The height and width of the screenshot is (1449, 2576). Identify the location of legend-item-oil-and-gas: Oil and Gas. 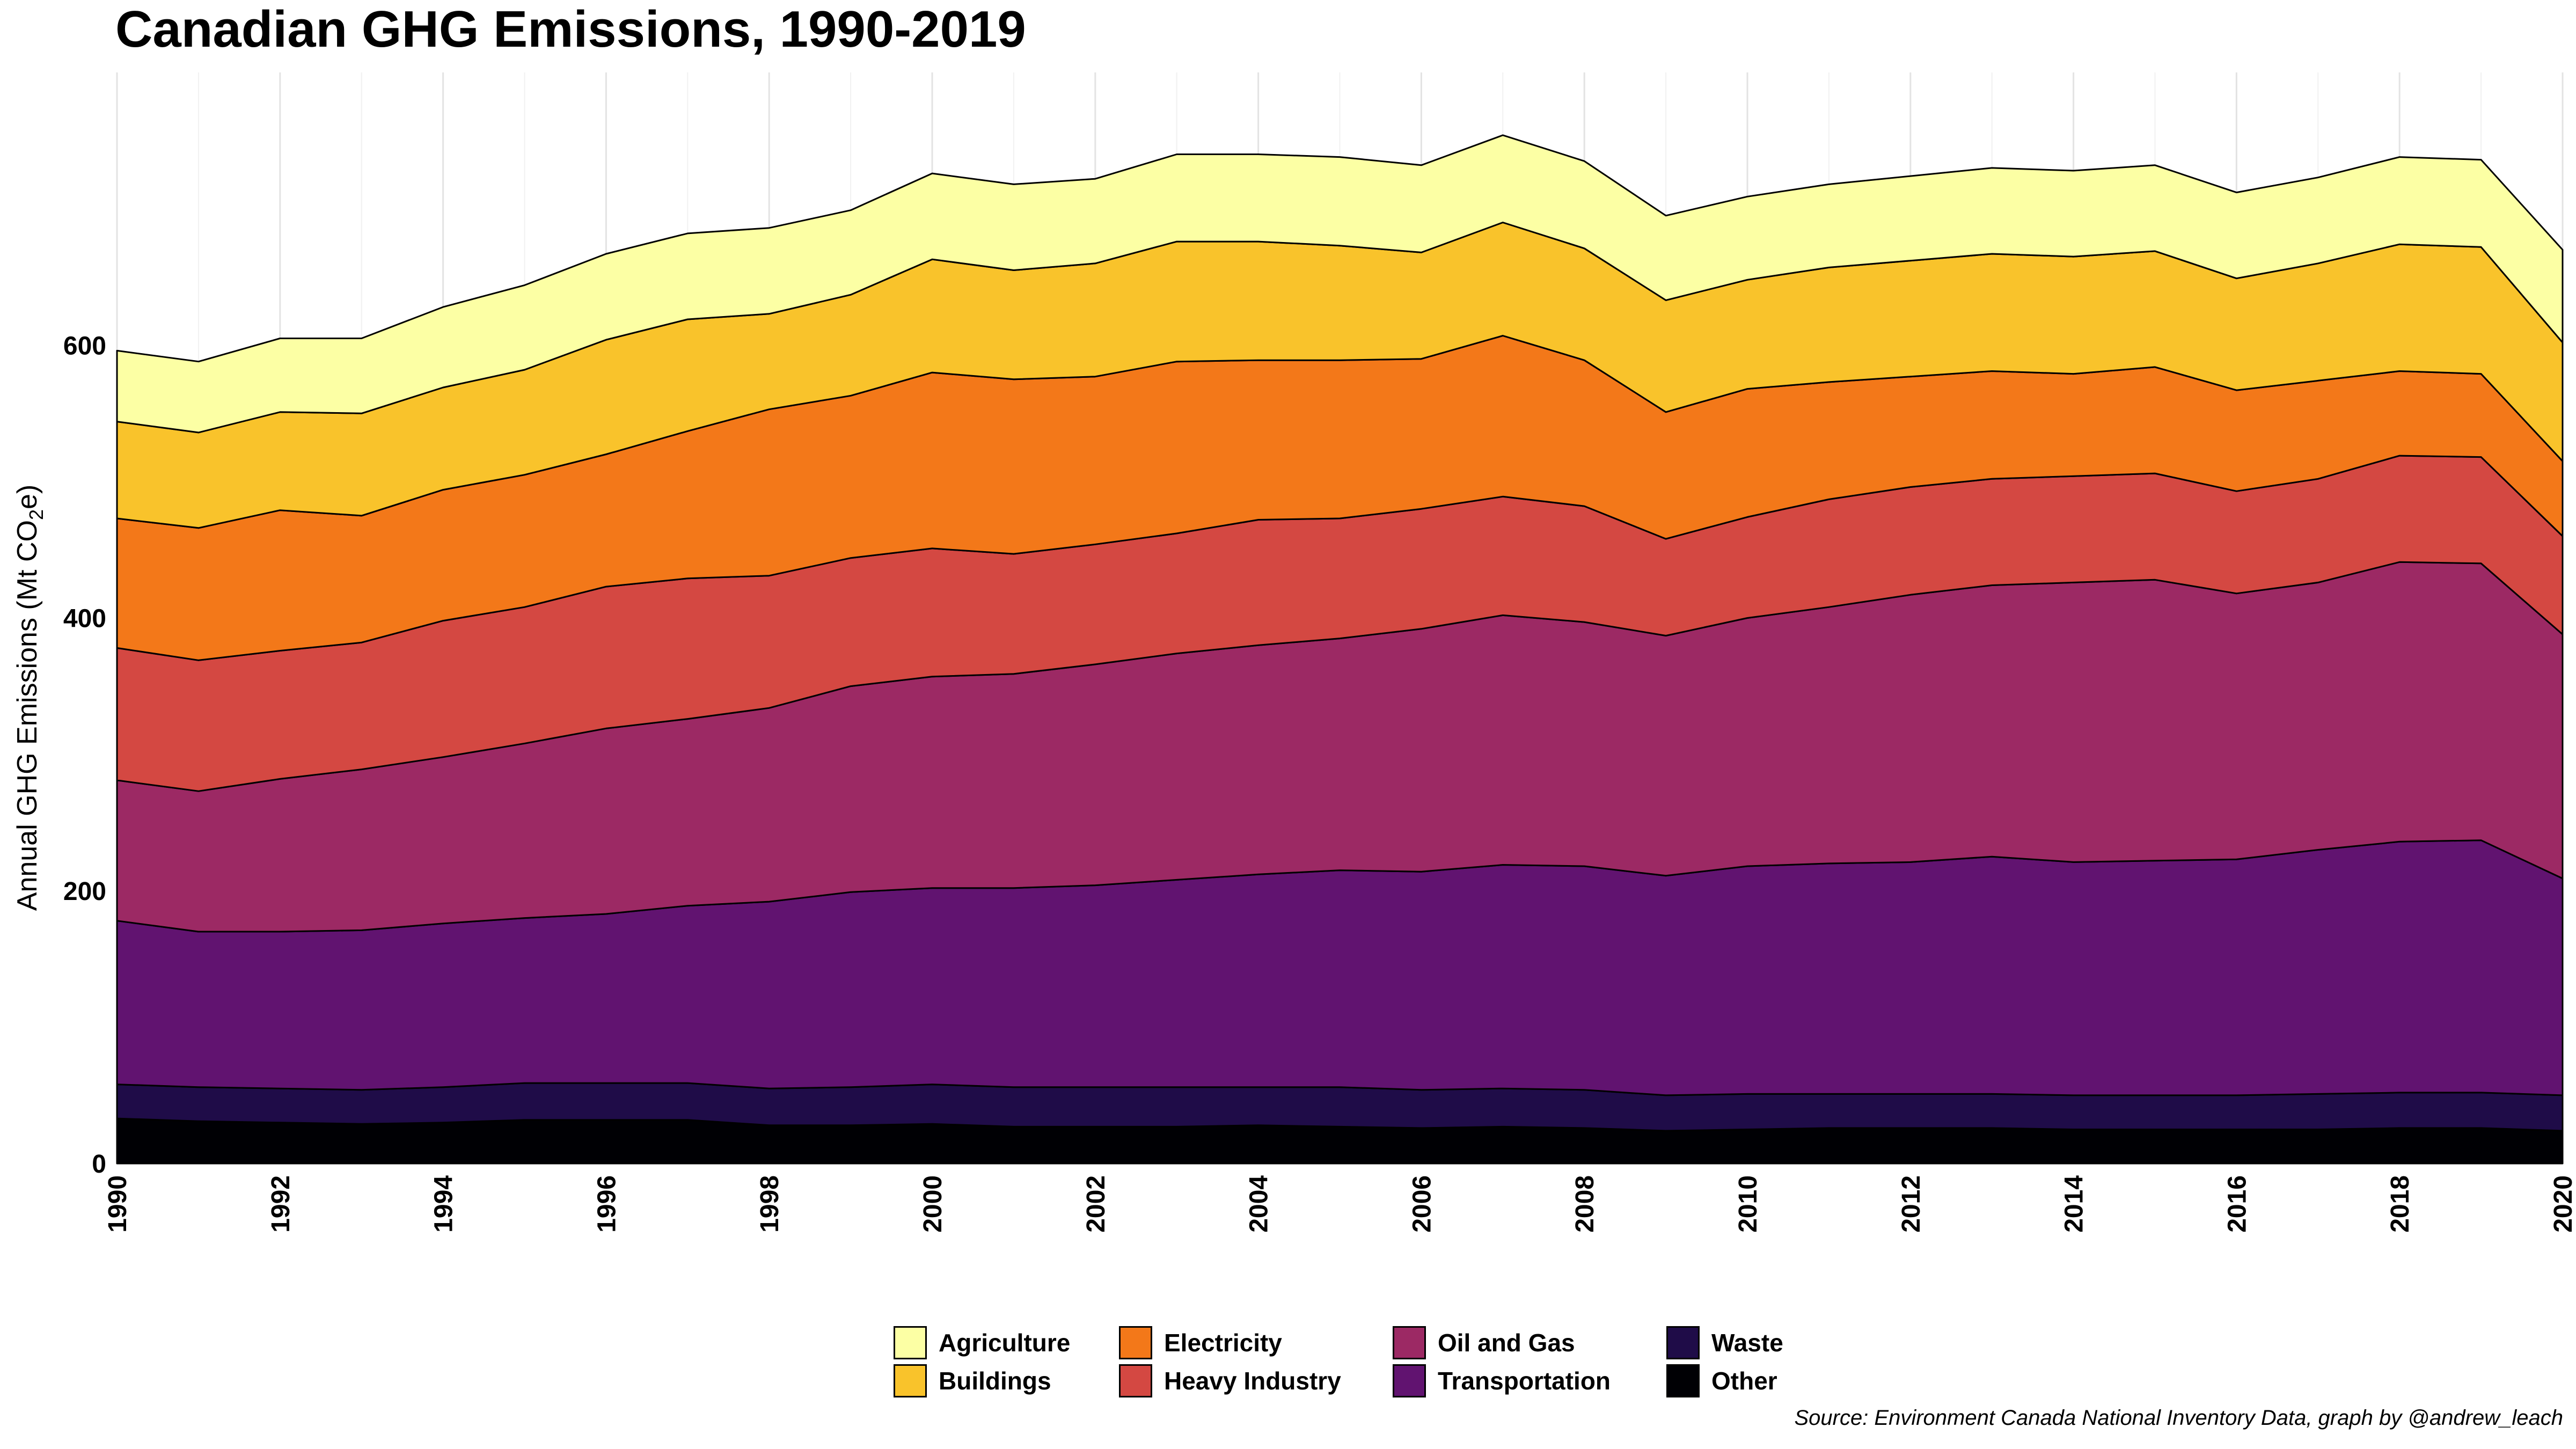
(1484, 1343).